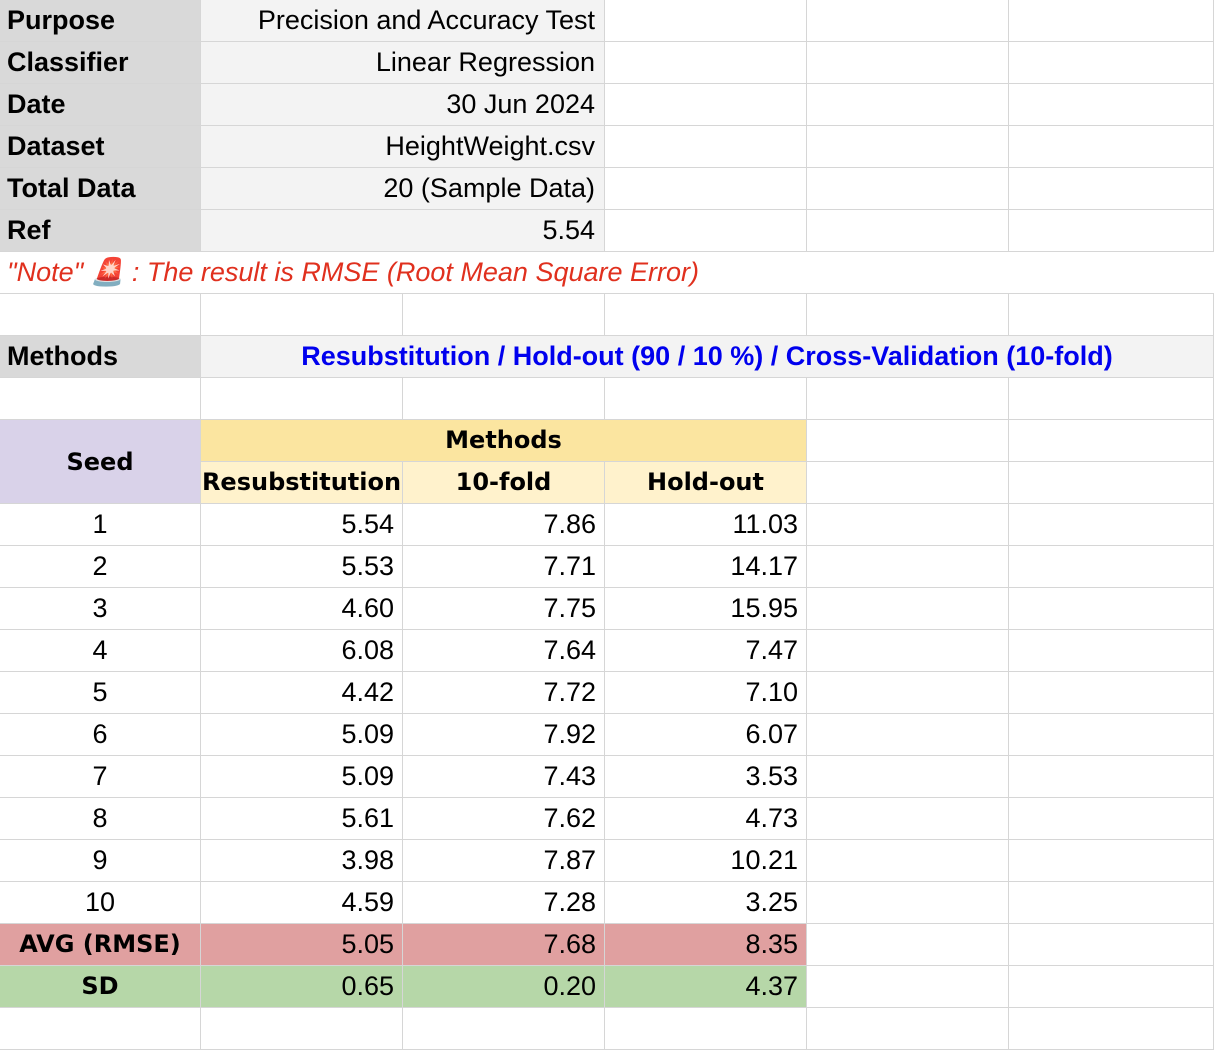  I want to click on seed-cell: 3, so click(100, 609).